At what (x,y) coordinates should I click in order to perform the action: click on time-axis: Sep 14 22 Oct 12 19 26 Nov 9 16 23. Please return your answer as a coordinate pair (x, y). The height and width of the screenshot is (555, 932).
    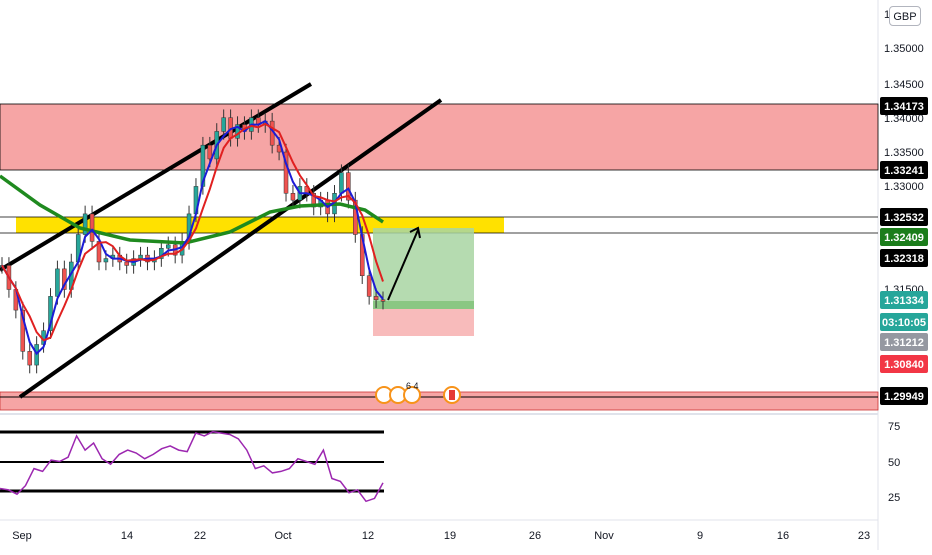
    Looking at the image, I should click on (441, 536).